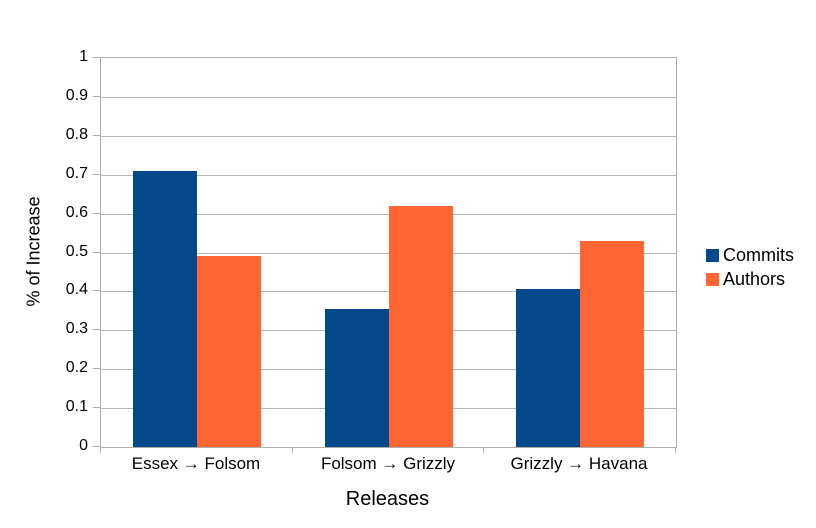 The width and height of the screenshot is (816, 528). What do you see at coordinates (76, 406) in the screenshot?
I see `y-tick-label: 0.1` at bounding box center [76, 406].